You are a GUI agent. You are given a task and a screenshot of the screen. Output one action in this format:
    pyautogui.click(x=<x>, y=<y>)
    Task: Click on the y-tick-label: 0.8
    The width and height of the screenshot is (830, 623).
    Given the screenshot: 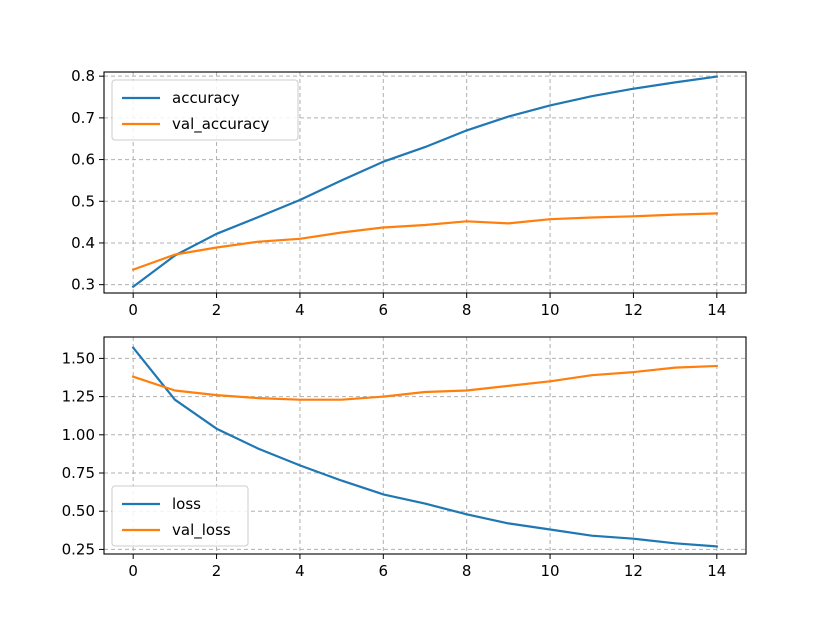 What is the action you would take?
    pyautogui.click(x=83, y=76)
    